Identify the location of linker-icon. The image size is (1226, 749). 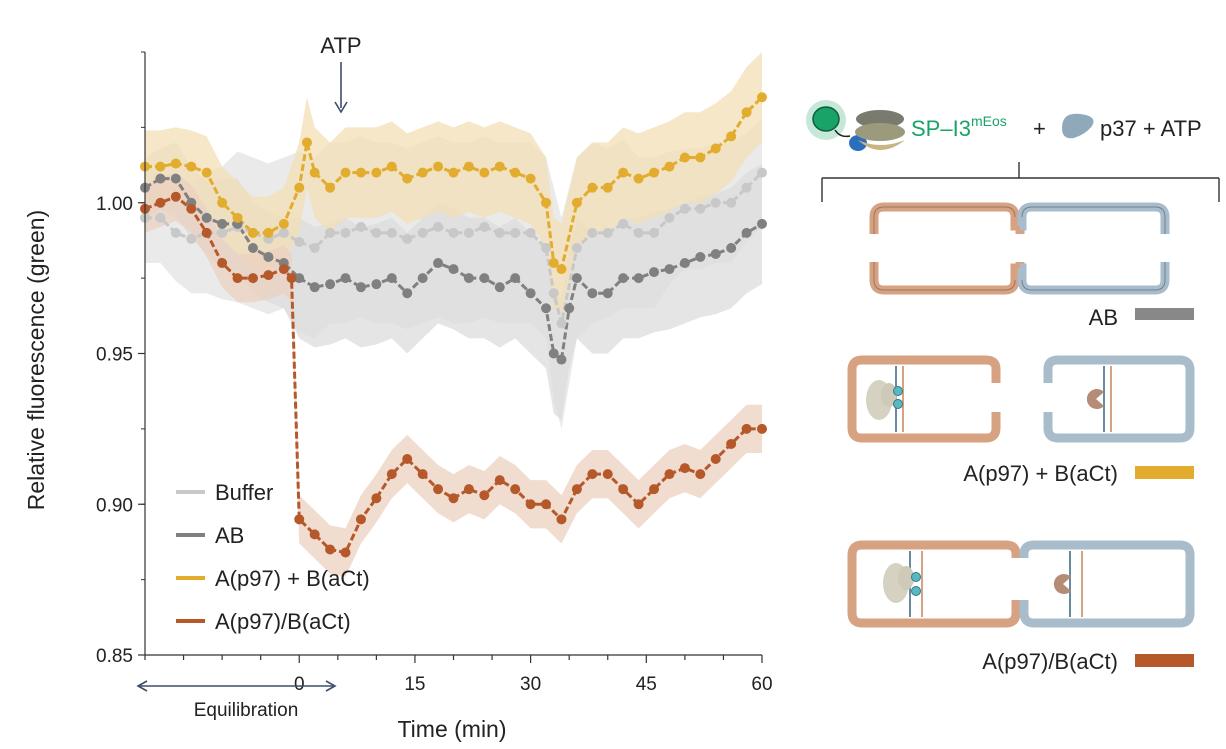
(842, 133).